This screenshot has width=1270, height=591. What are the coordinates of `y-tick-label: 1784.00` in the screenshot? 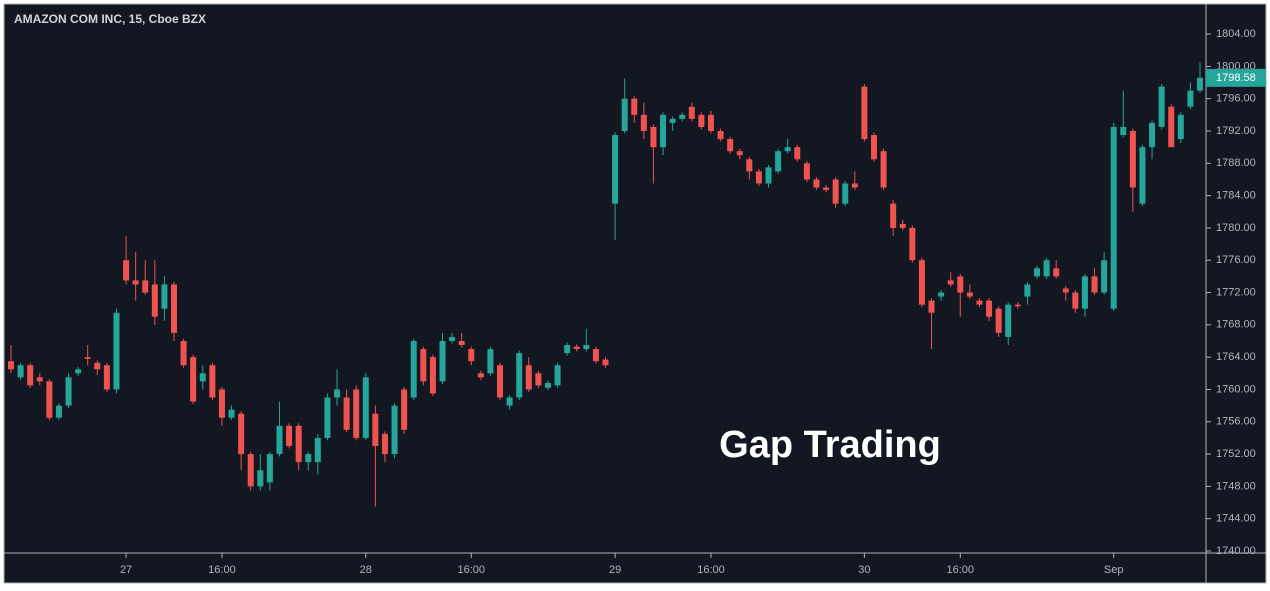 It's located at (1236, 196).